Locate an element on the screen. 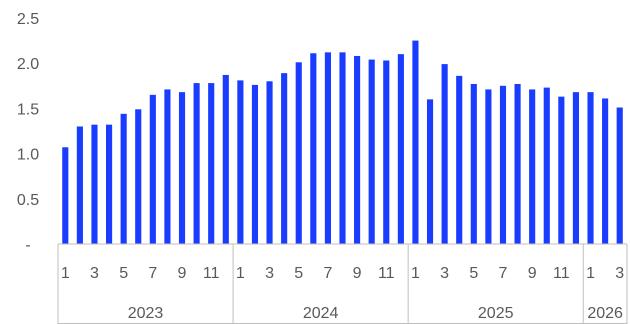  y-tick-label: 1.0 is located at coordinates (28, 155).